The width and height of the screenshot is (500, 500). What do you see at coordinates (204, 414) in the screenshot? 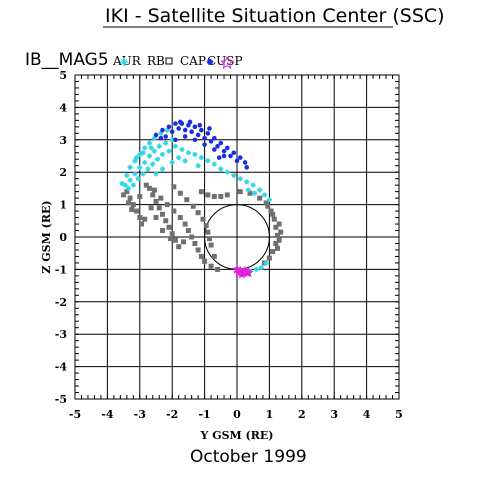
I see `x-tick-label: -1` at bounding box center [204, 414].